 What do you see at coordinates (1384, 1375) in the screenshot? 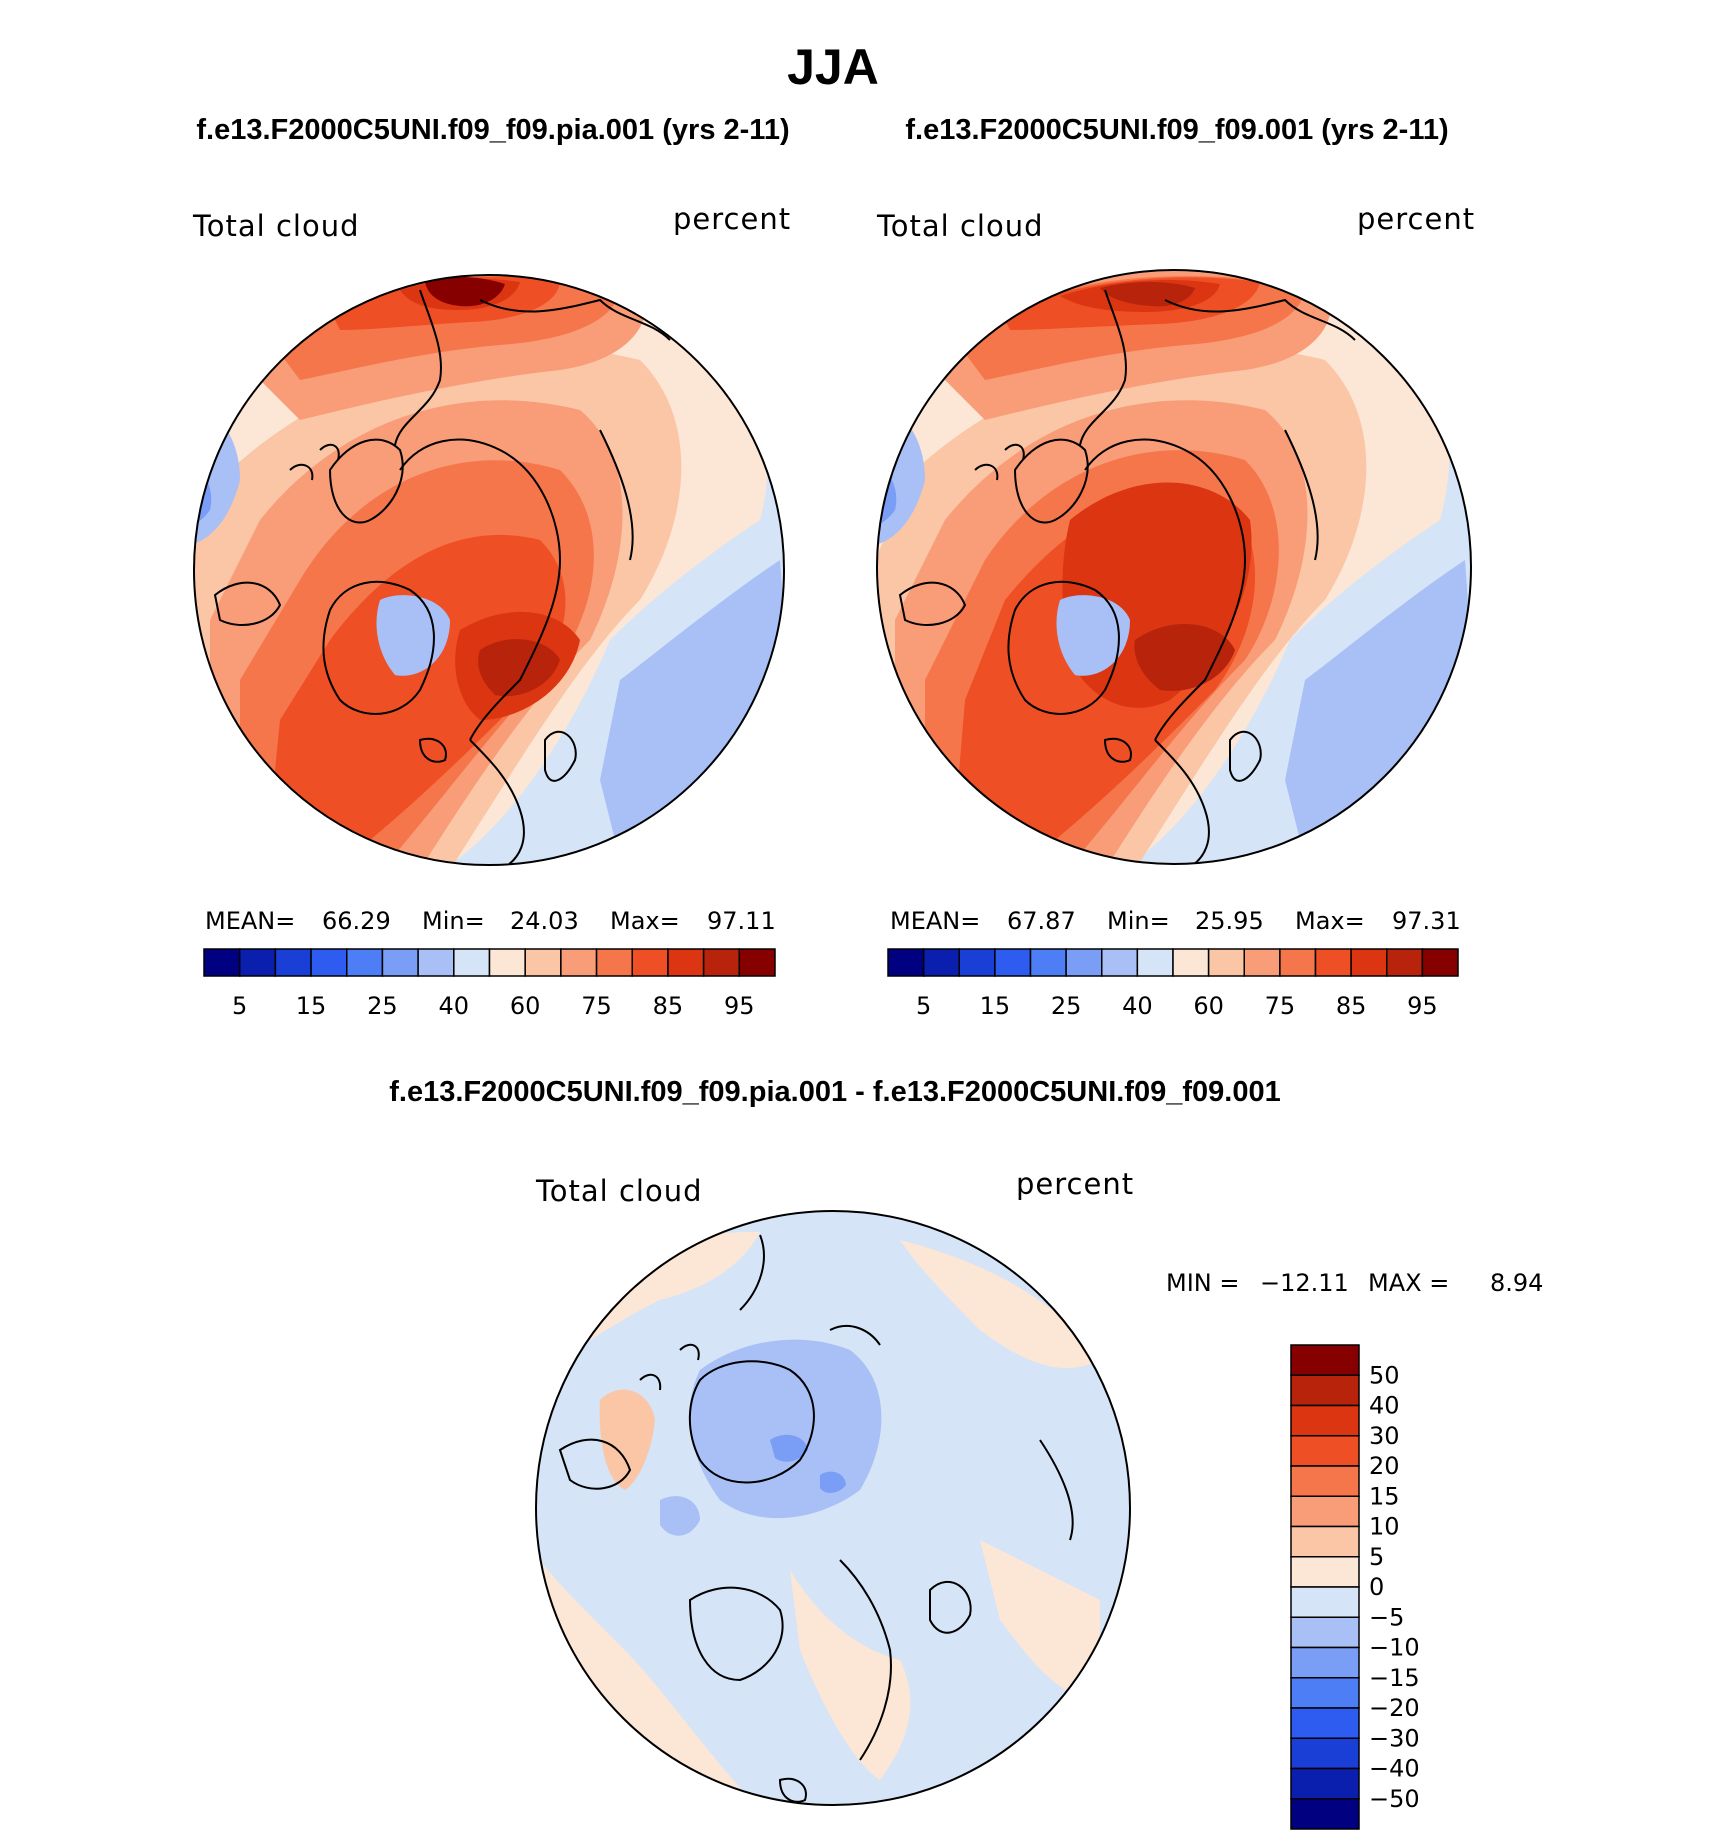
I see `colorbar-tick-label: 50` at bounding box center [1384, 1375].